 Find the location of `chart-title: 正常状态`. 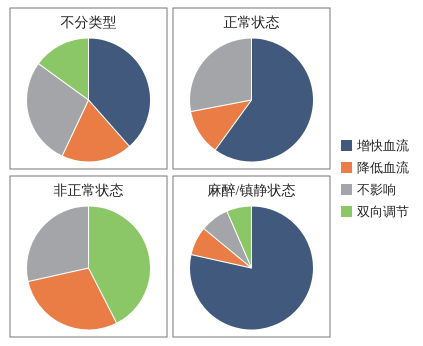

chart-title: 正常状态 is located at coordinates (252, 23).